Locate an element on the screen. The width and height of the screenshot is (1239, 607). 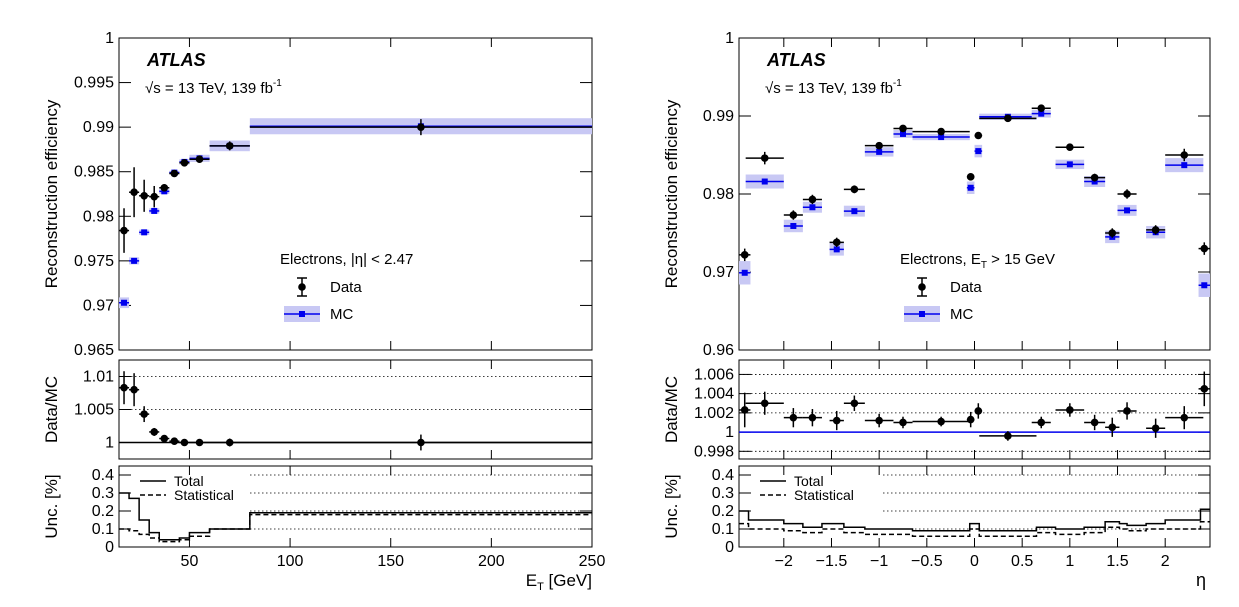
x-tick-label: −1.5 is located at coordinates (832, 561).